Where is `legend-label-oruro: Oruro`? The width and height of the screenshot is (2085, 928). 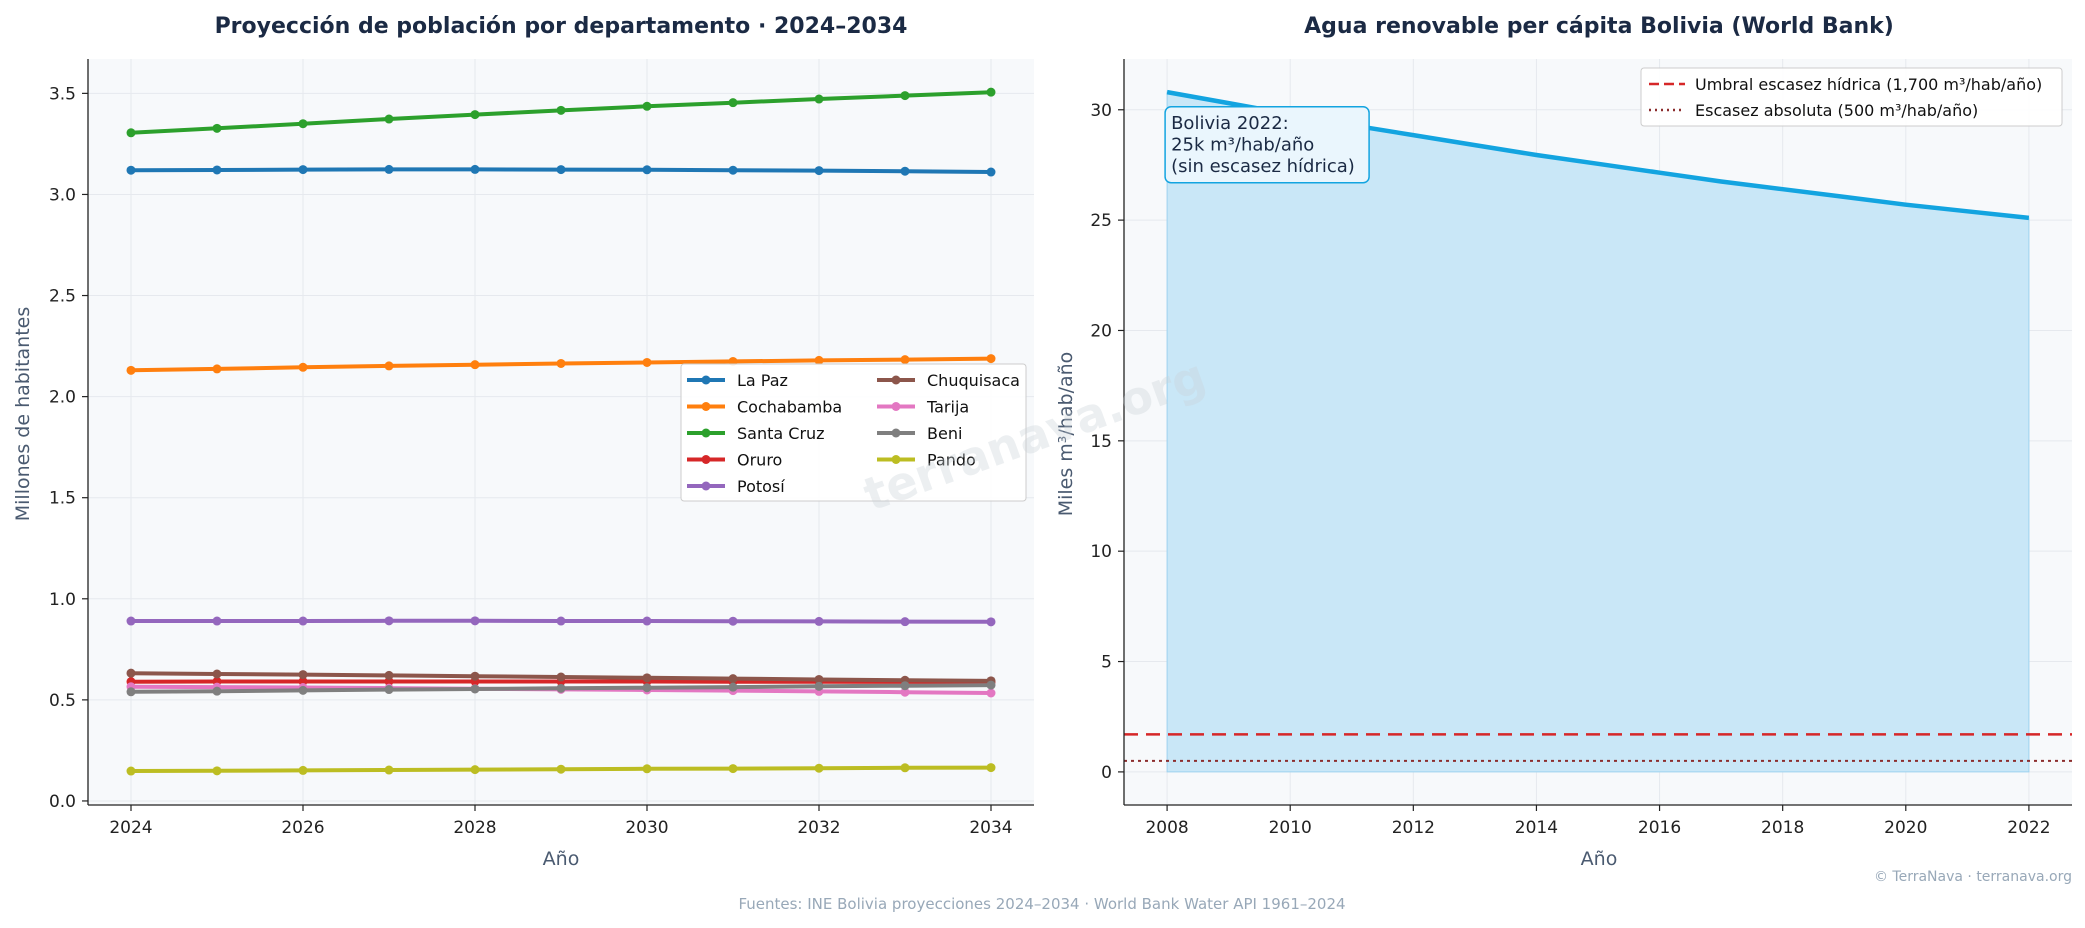 legend-label-oruro: Oruro is located at coordinates (759, 460).